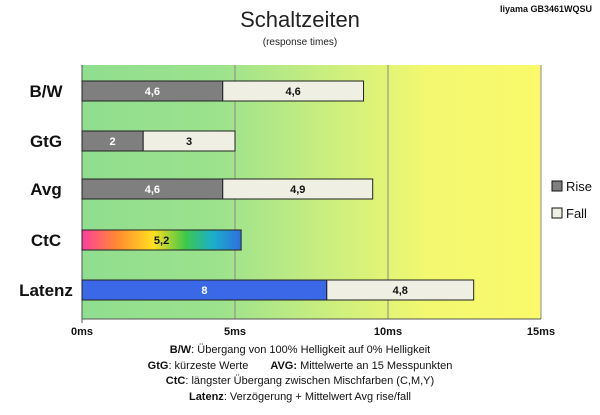  Describe the element at coordinates (235, 332) in the screenshot. I see `x-tick-label-5: 5ms` at that location.